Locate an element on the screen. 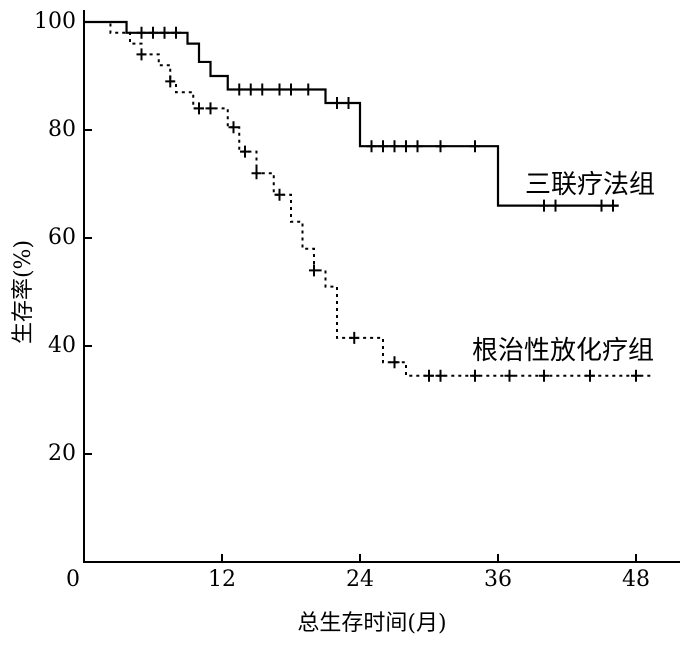 This screenshot has width=700, height=645. y-tick-label: 40 is located at coordinates (62, 345).